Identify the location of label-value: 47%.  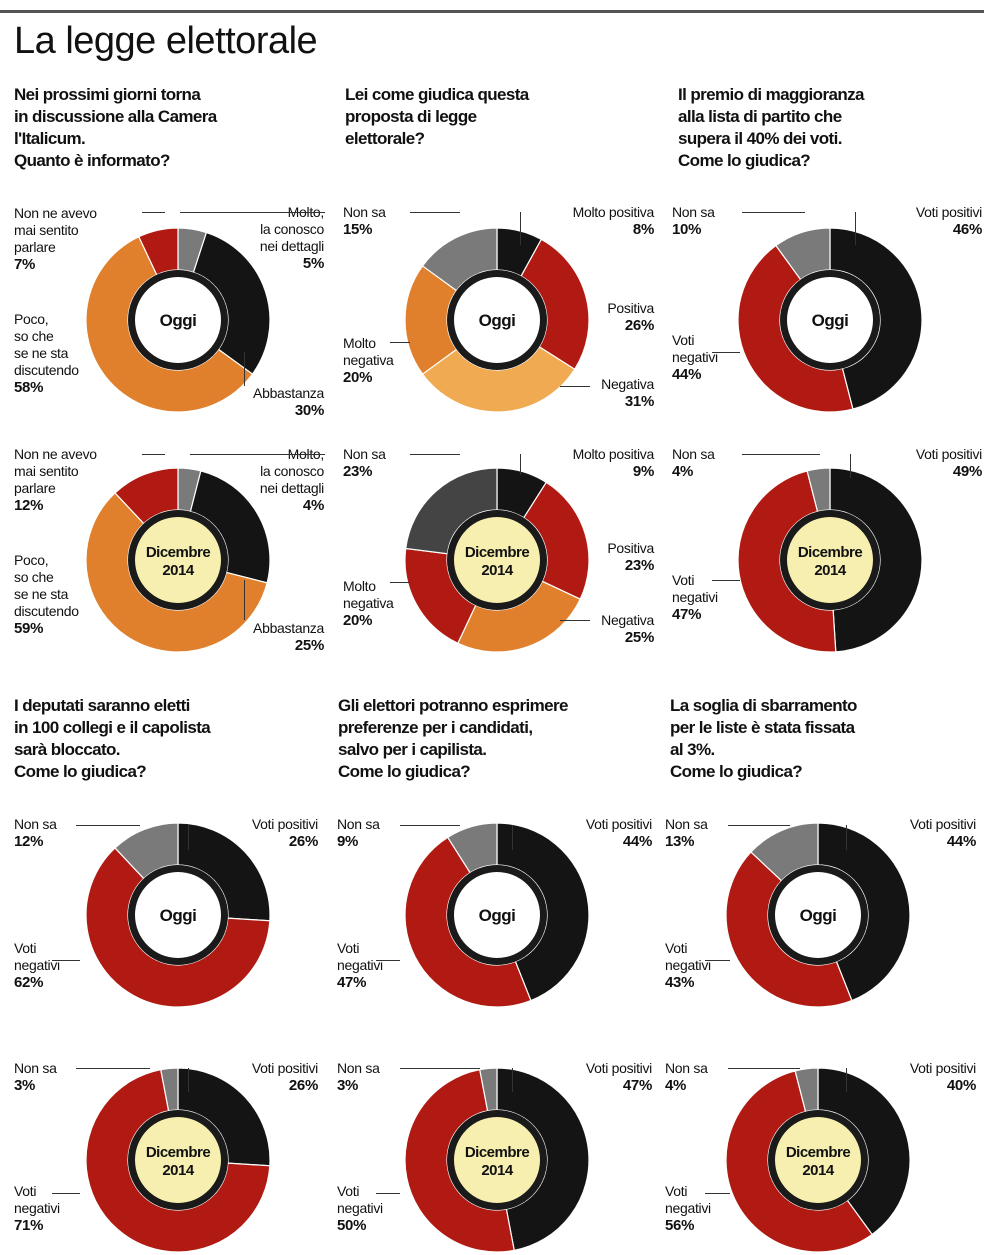
(687, 614).